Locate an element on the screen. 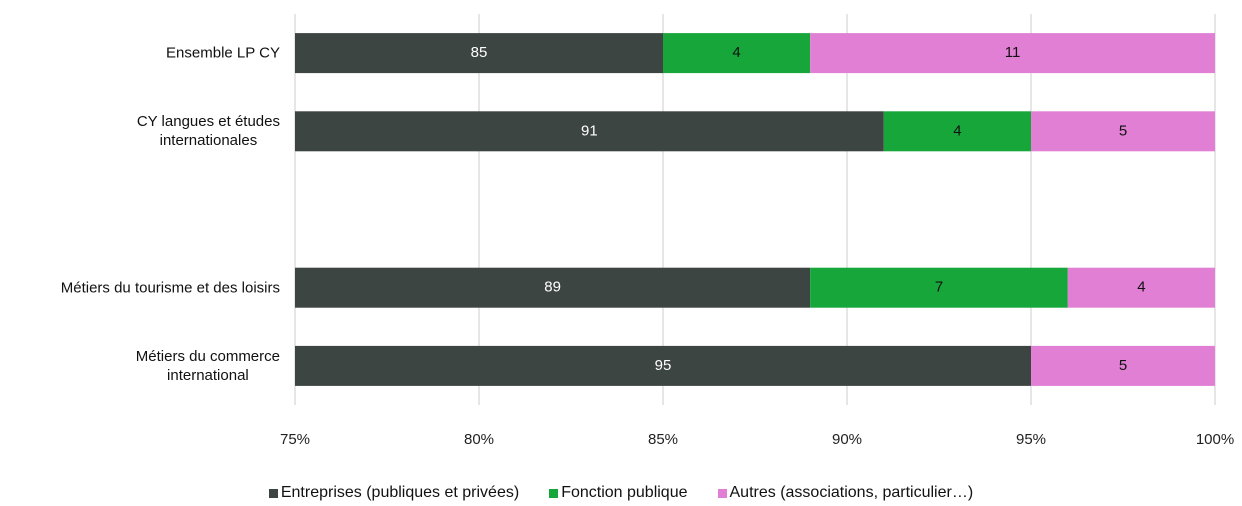 This screenshot has width=1242, height=506. legend-item: Entreprises (publiques et privées) is located at coordinates (394, 493).